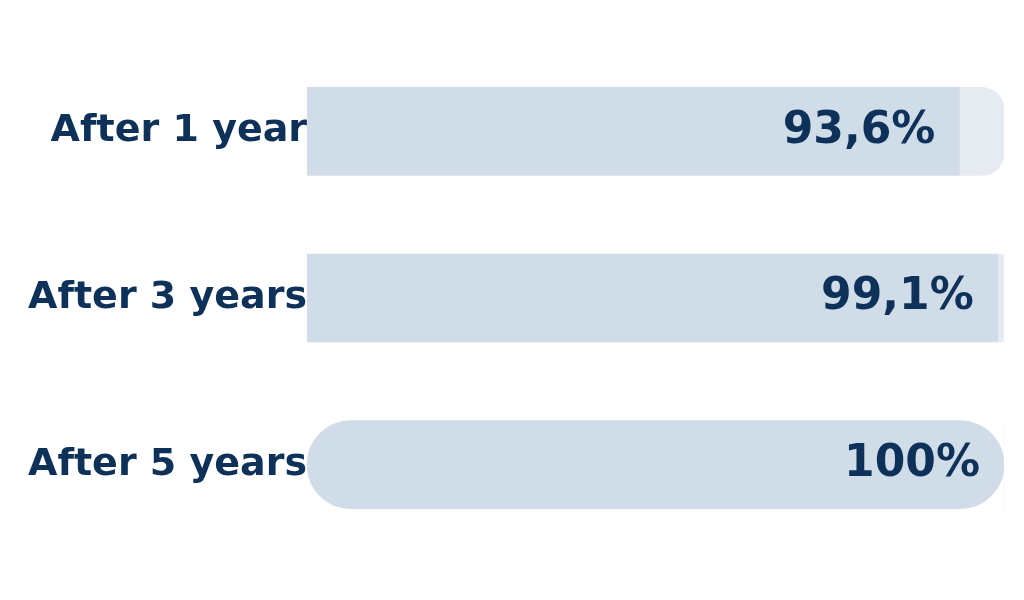 The width and height of the screenshot is (1024, 600). What do you see at coordinates (859, 127) in the screenshot?
I see `data-label: 93,6%` at bounding box center [859, 127].